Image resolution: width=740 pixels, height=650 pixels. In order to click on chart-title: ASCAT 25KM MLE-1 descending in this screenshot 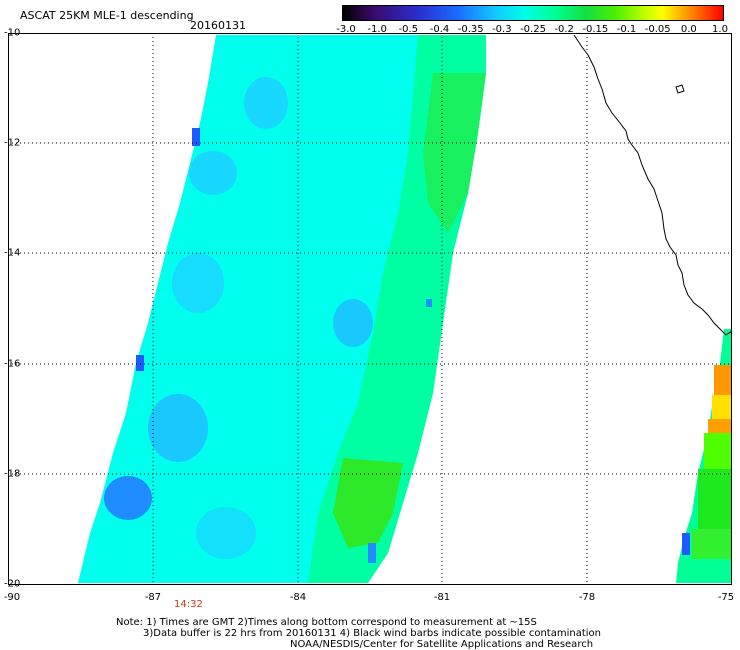, I will do `click(107, 15)`.